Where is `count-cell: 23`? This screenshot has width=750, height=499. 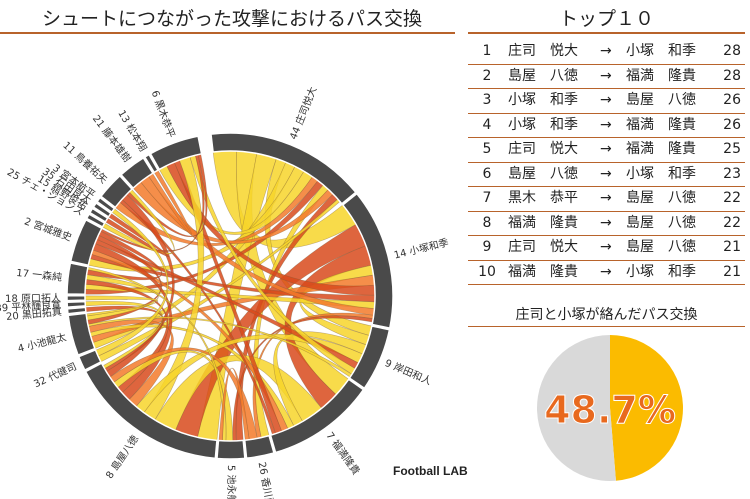
count-cell: 23 is located at coordinates (732, 173).